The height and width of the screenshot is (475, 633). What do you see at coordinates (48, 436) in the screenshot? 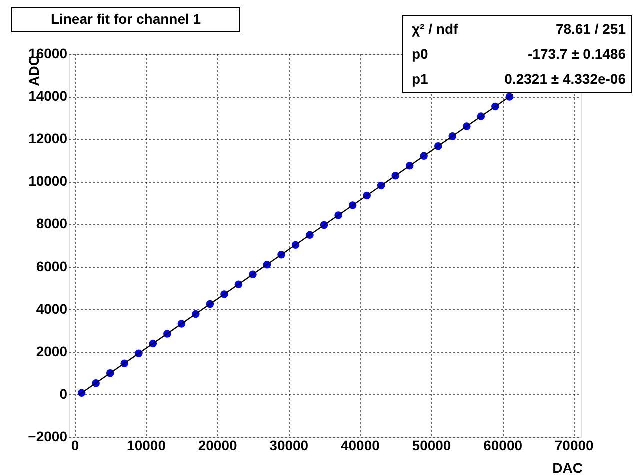
I see `y-tick-label: −2000` at bounding box center [48, 436].